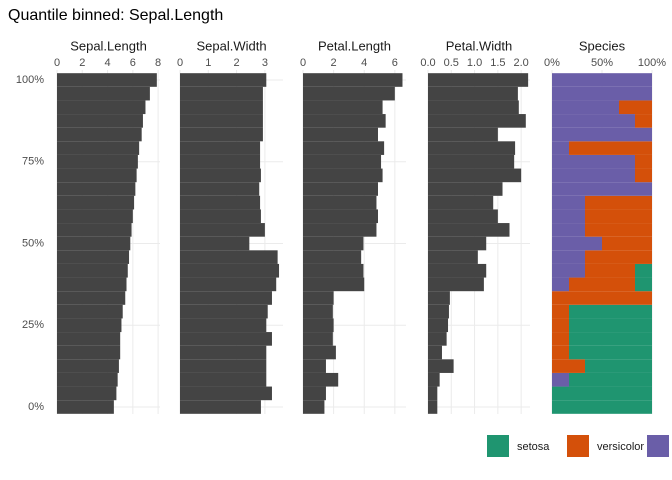 The height and width of the screenshot is (480, 672). Describe the element at coordinates (208, 63) in the screenshot. I see `x-tick-label: 1` at that location.